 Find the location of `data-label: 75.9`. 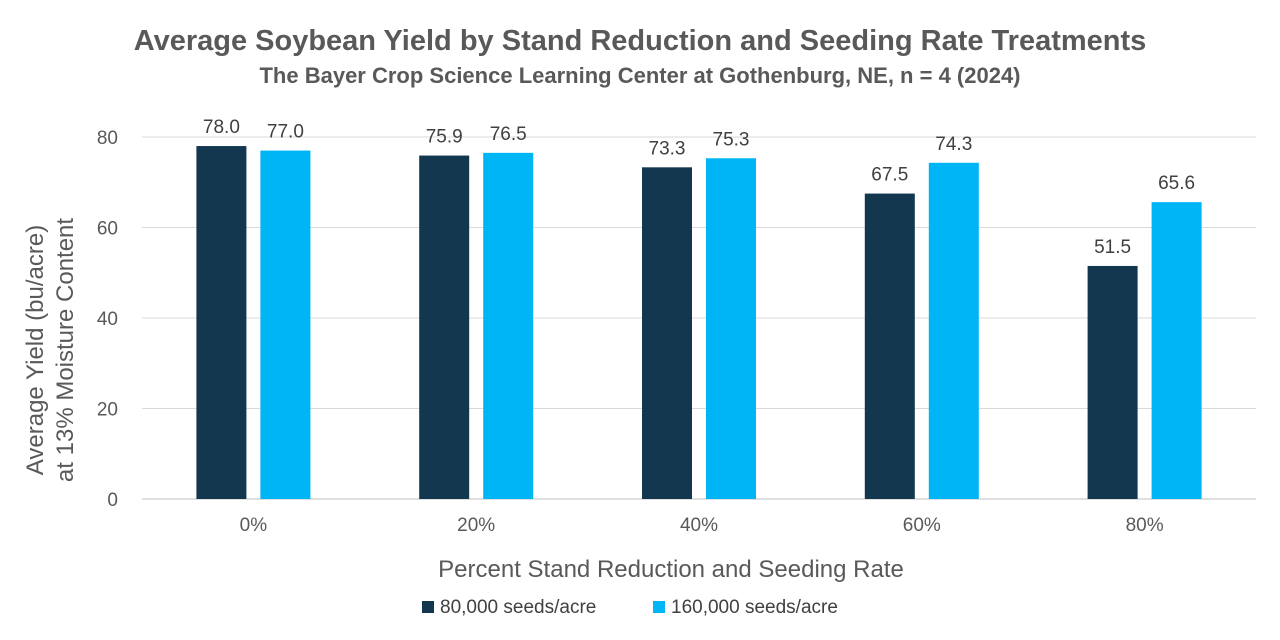

data-label: 75.9 is located at coordinates (444, 137).